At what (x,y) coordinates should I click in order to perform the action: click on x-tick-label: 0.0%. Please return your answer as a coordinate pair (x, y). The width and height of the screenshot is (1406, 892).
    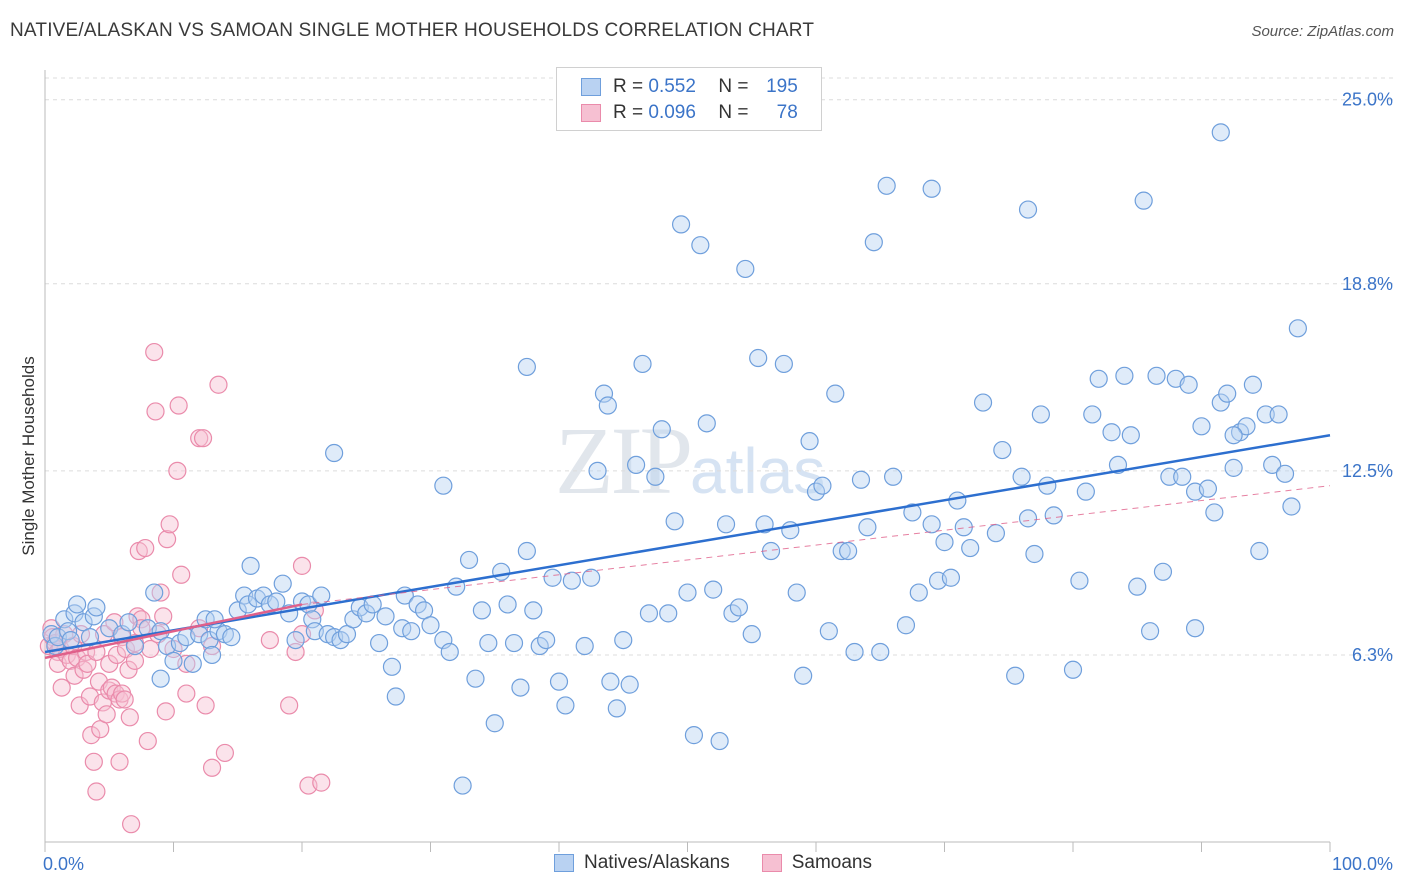
    Looking at the image, I should click on (63, 864).